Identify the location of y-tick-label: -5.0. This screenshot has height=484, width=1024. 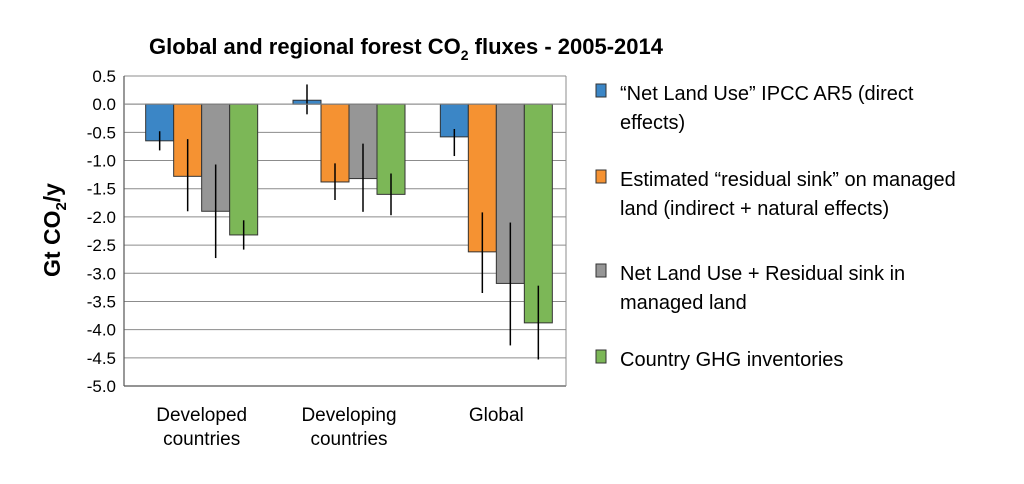
(101, 386).